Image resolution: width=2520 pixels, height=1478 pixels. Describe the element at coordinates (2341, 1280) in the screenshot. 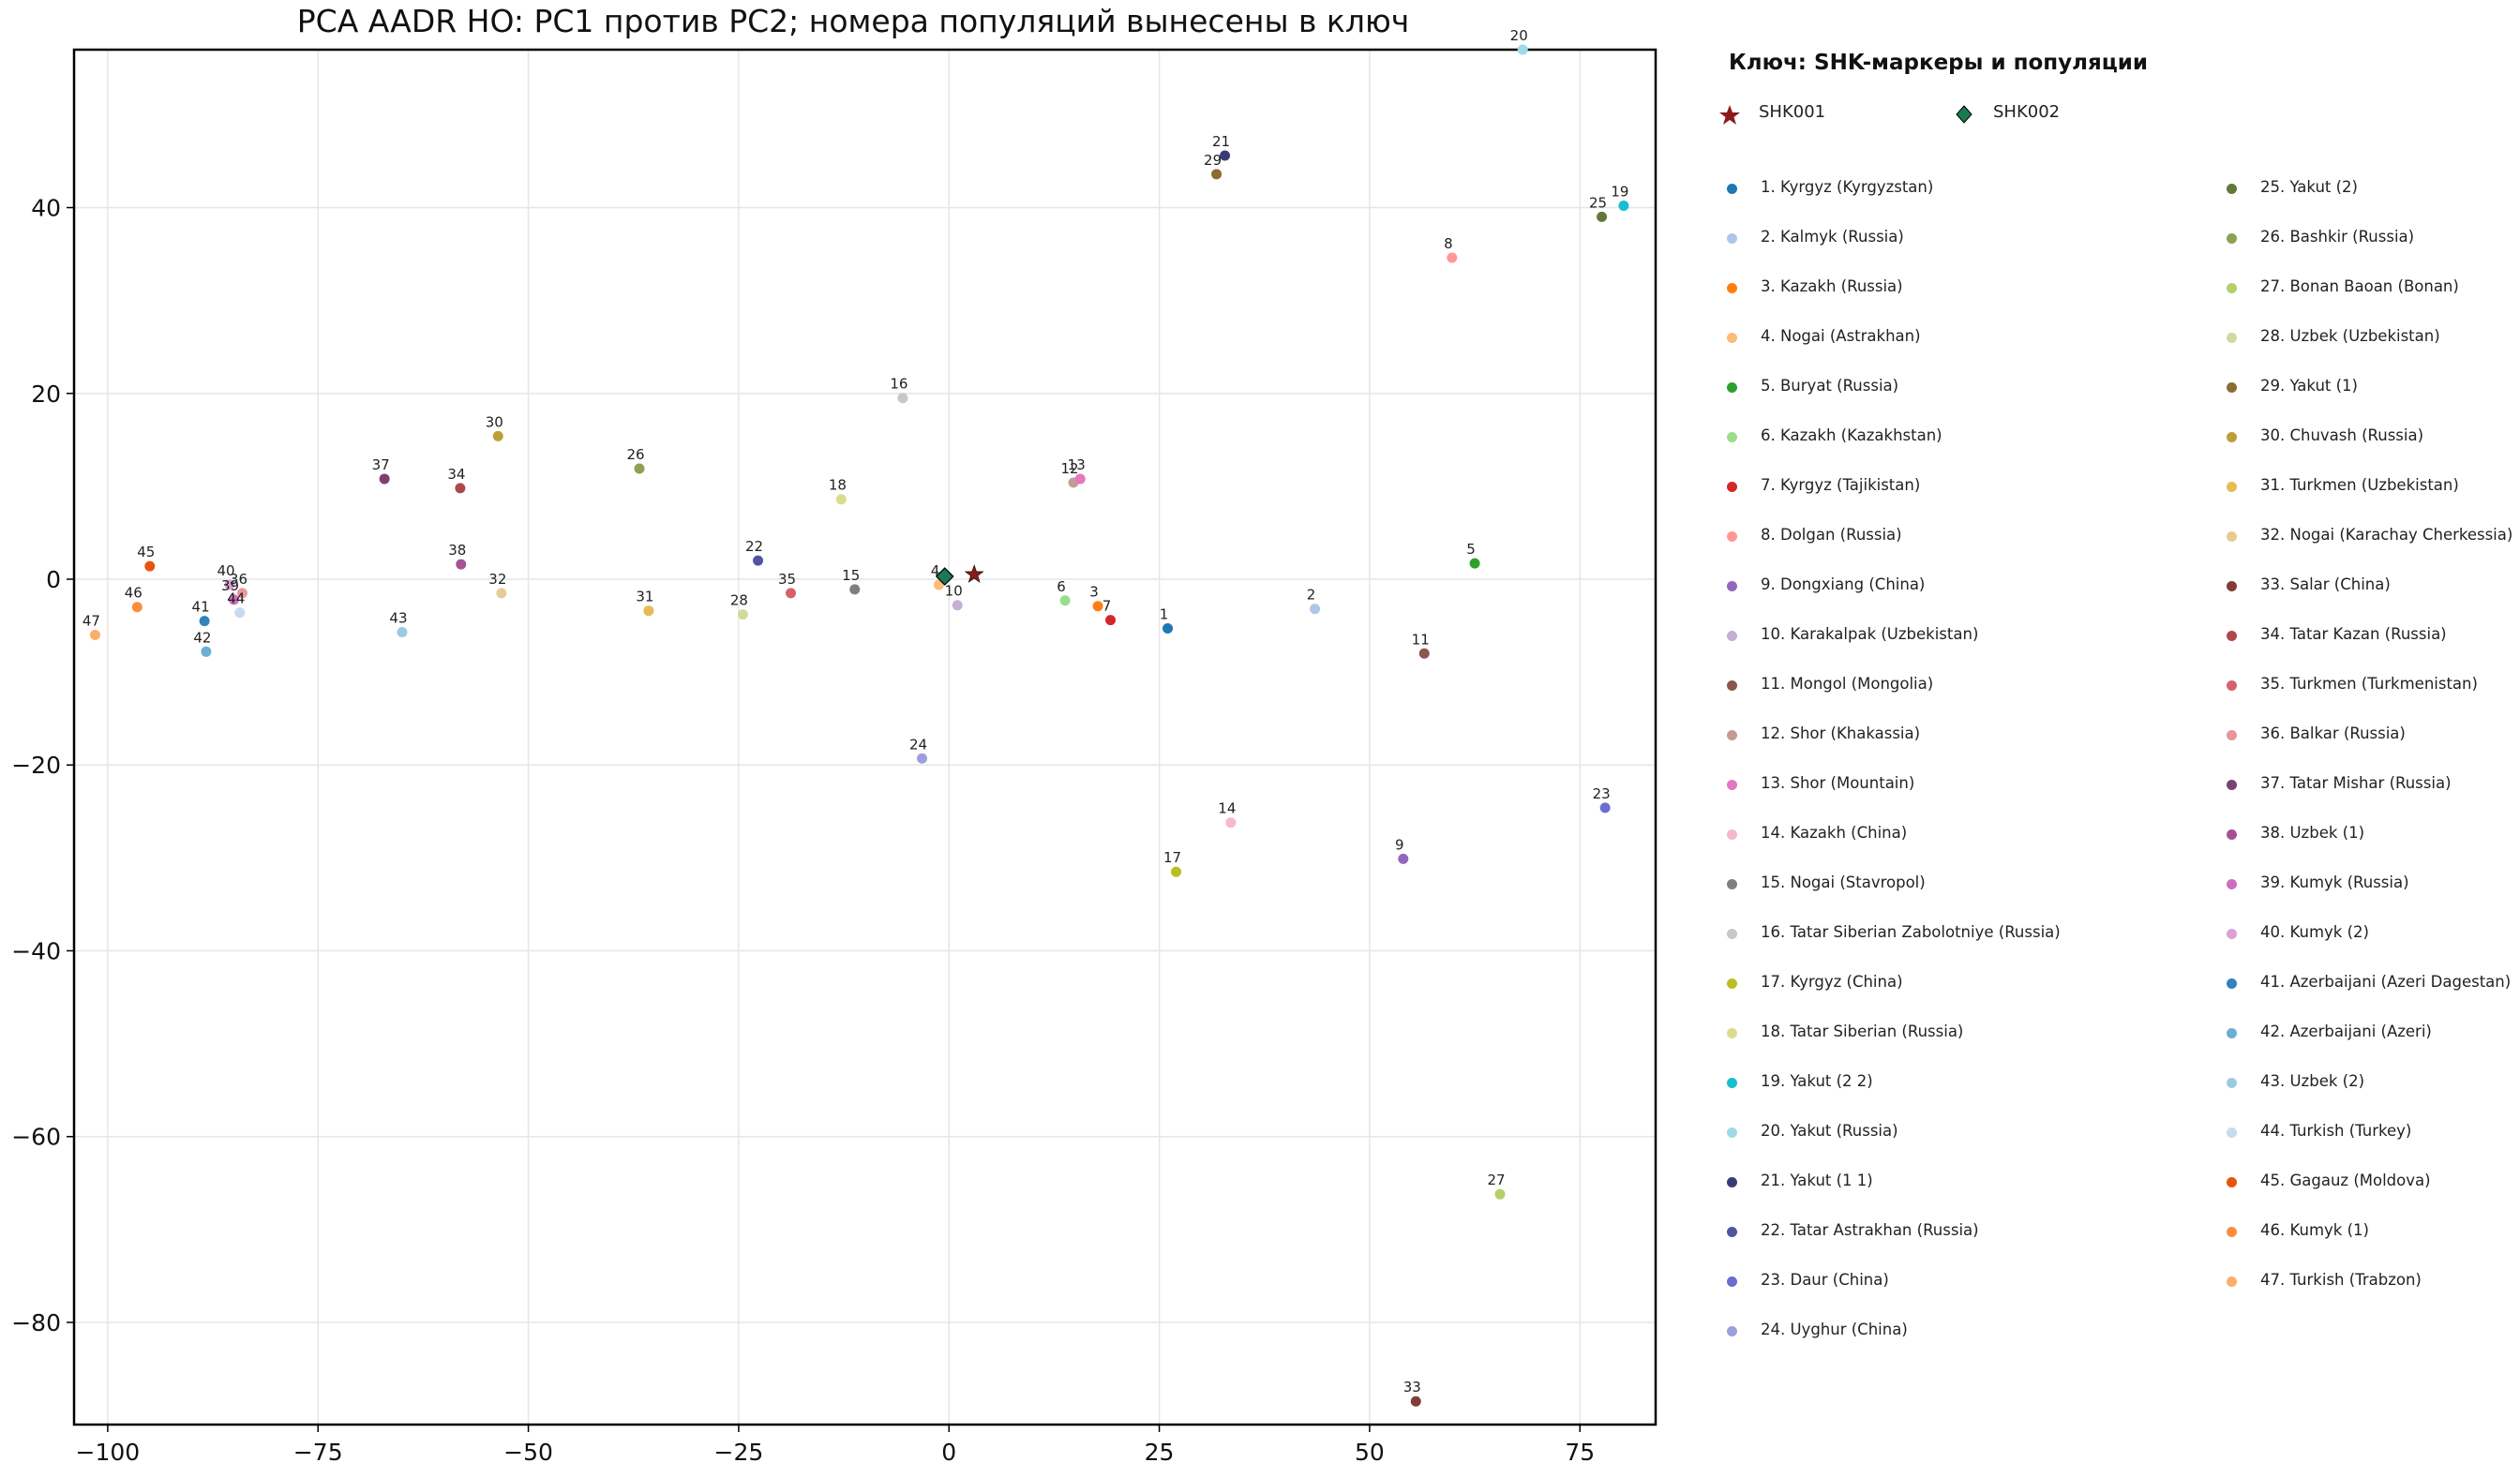

I see `legend-label: 47. Turkish (Trabzon)` at that location.